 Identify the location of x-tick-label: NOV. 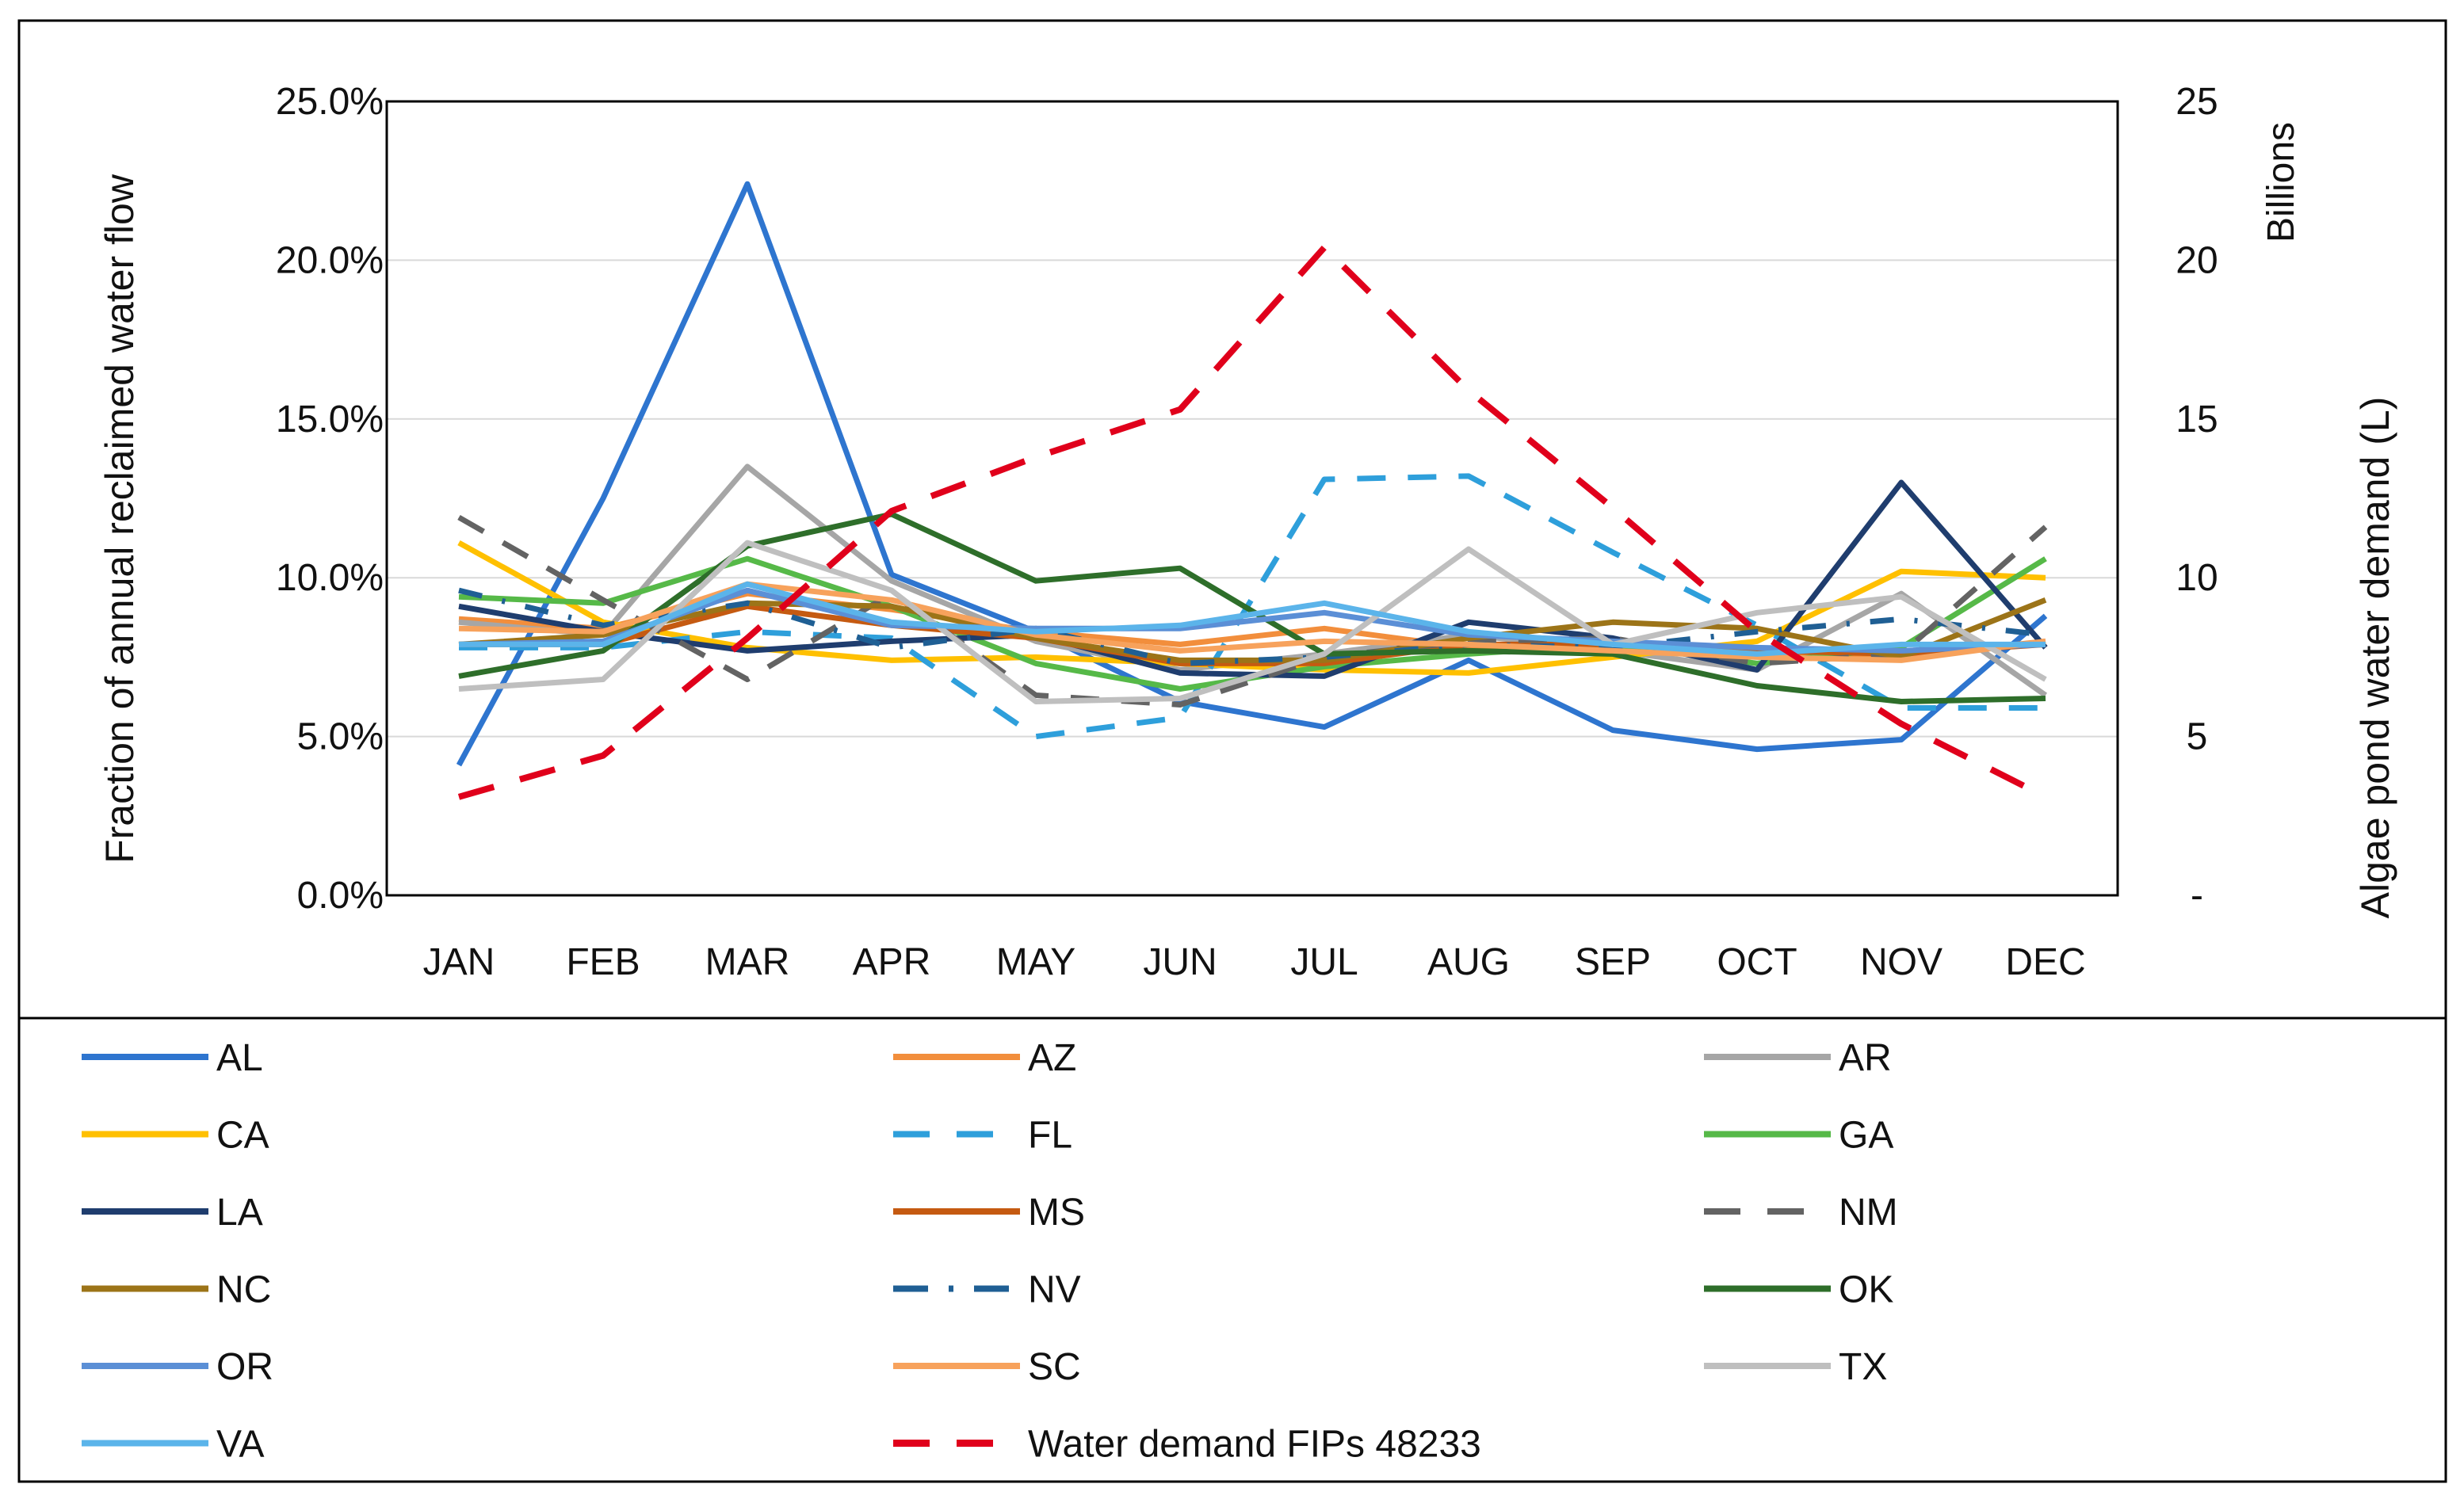
(1902, 962).